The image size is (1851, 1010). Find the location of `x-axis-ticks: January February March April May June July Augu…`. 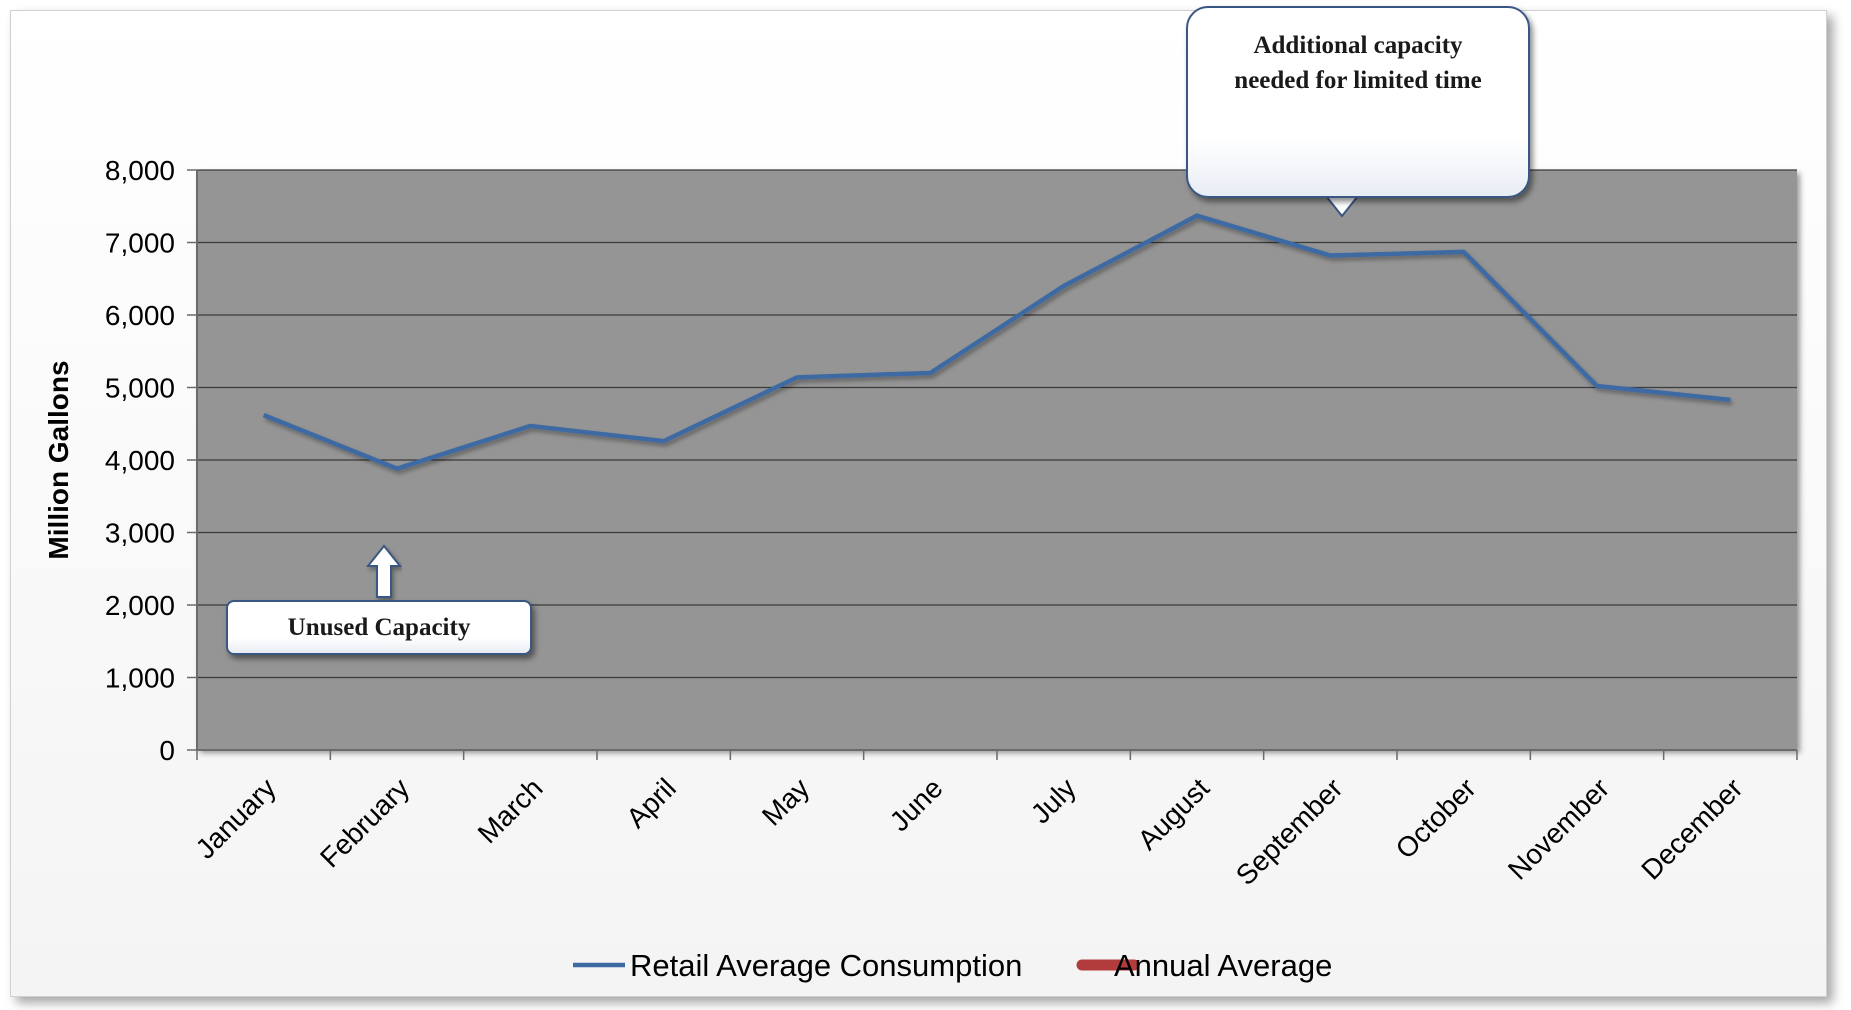

x-axis-ticks: January February March April May June July Augu… is located at coordinates (994, 820).